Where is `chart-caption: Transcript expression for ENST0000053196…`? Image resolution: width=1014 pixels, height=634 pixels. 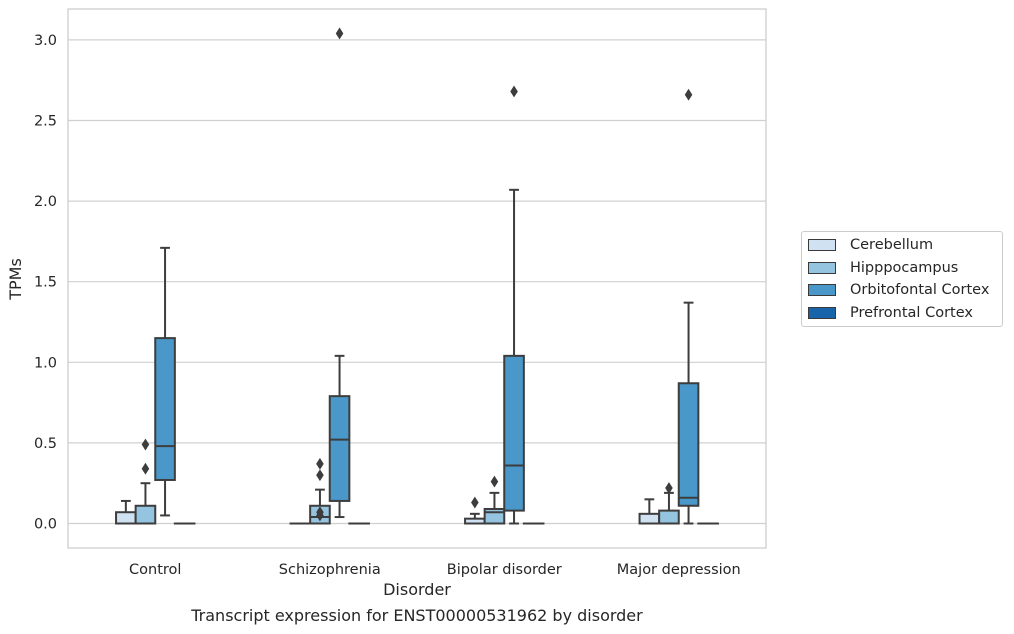
chart-caption: Transcript expression for ENST0000053196… is located at coordinates (417, 615).